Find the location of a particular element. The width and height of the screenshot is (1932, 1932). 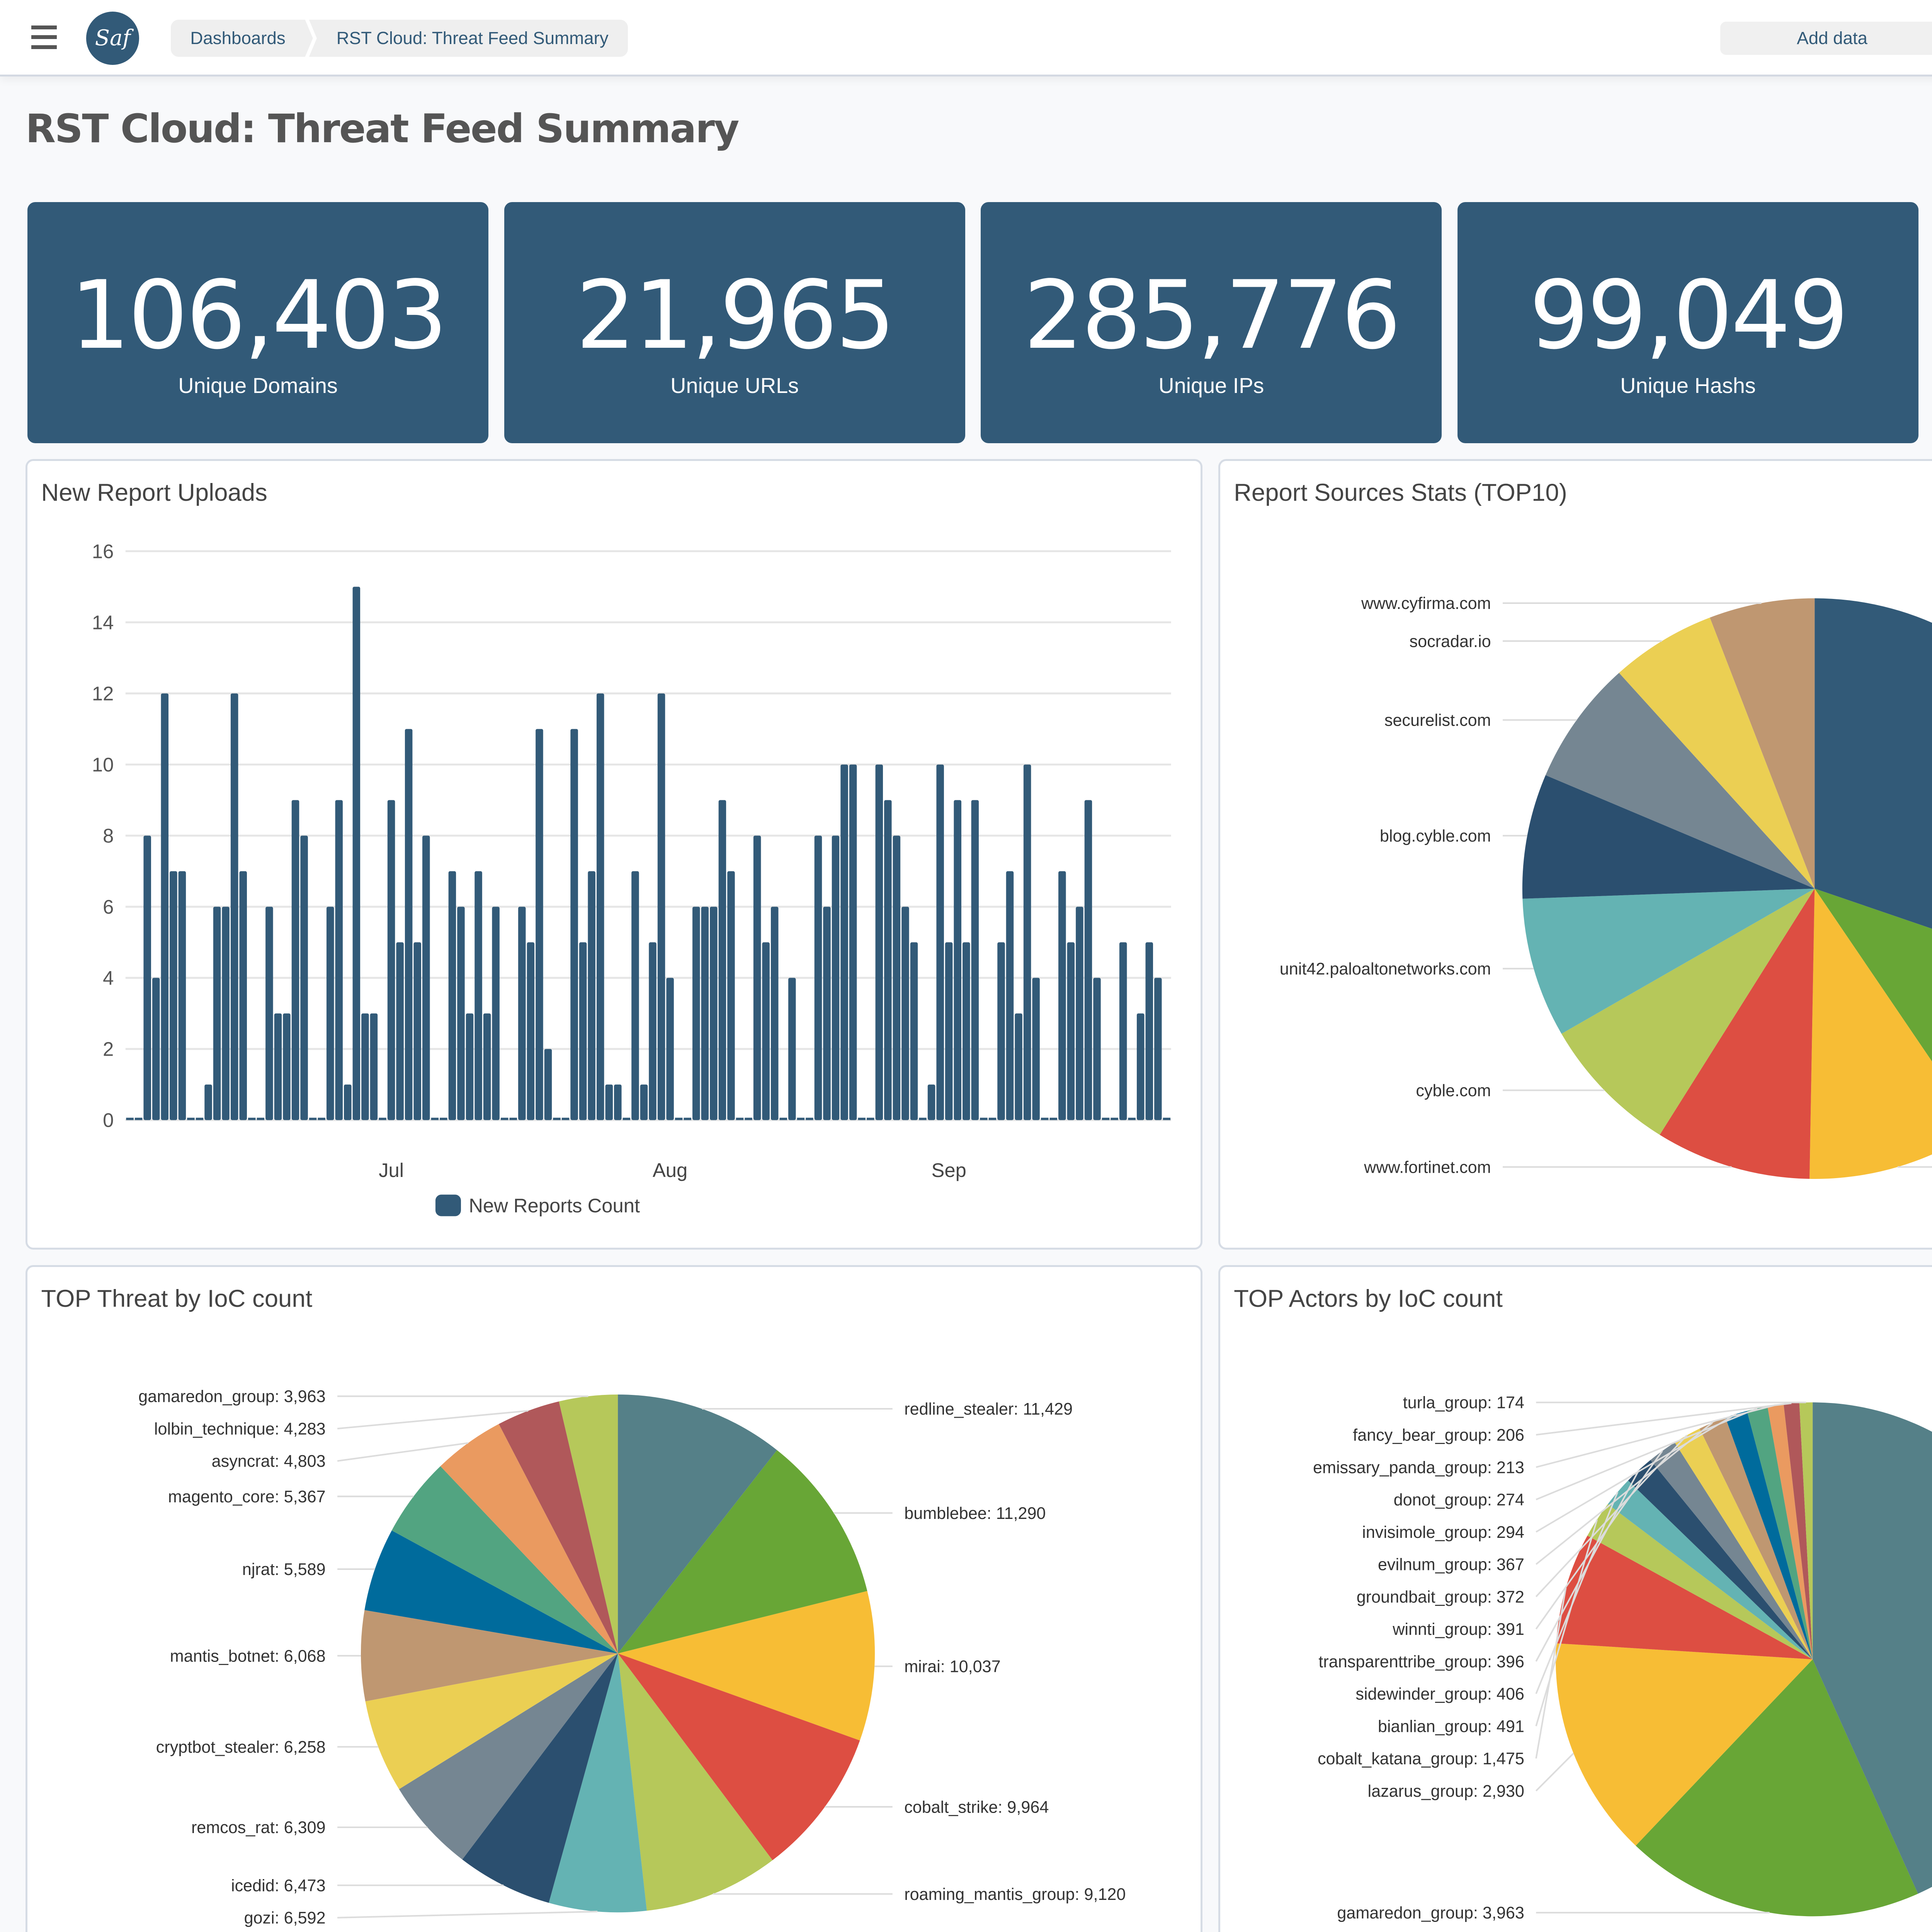

slice-label: magento_core: 5,367 is located at coordinates (247, 1497).